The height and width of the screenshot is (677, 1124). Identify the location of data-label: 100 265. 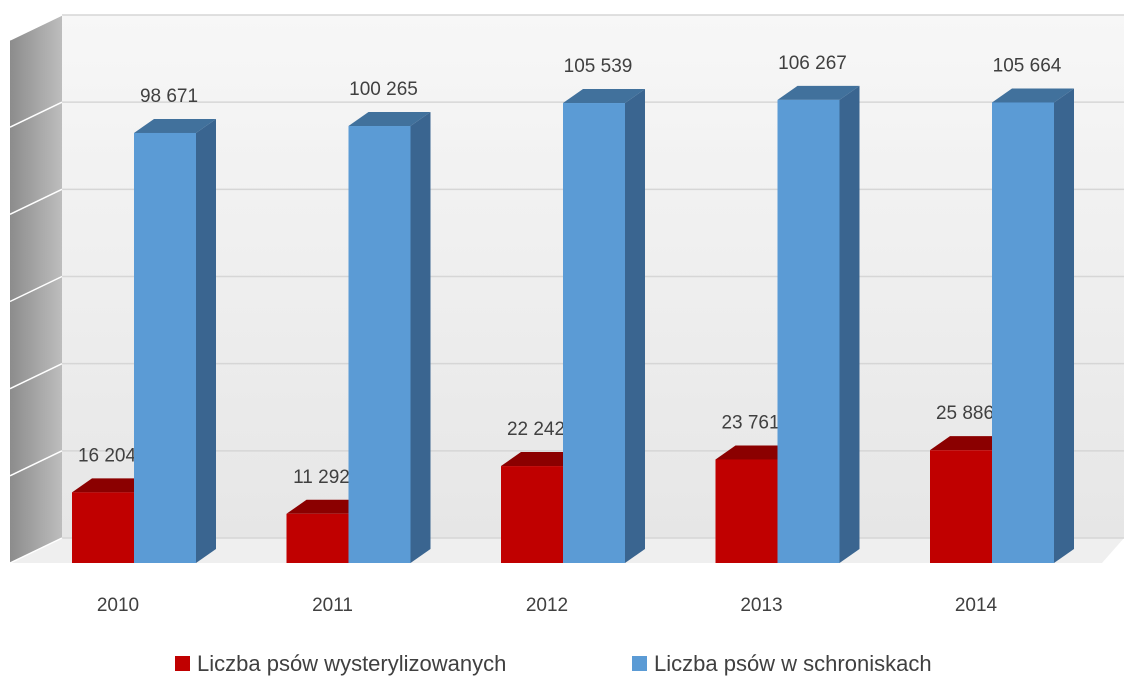
(383, 89).